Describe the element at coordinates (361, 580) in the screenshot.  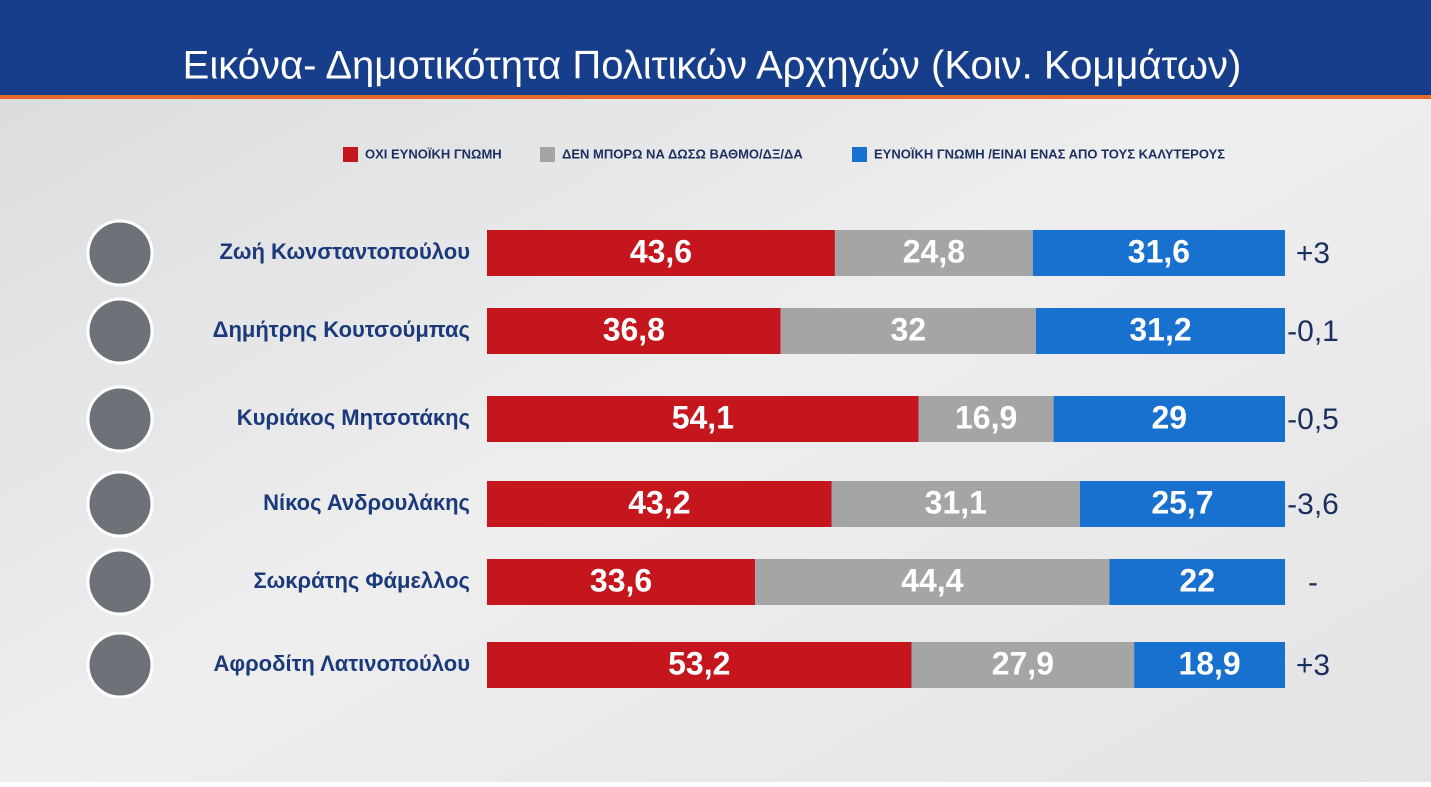
I see `category-label: Σωκράτης Φάμελλος` at that location.